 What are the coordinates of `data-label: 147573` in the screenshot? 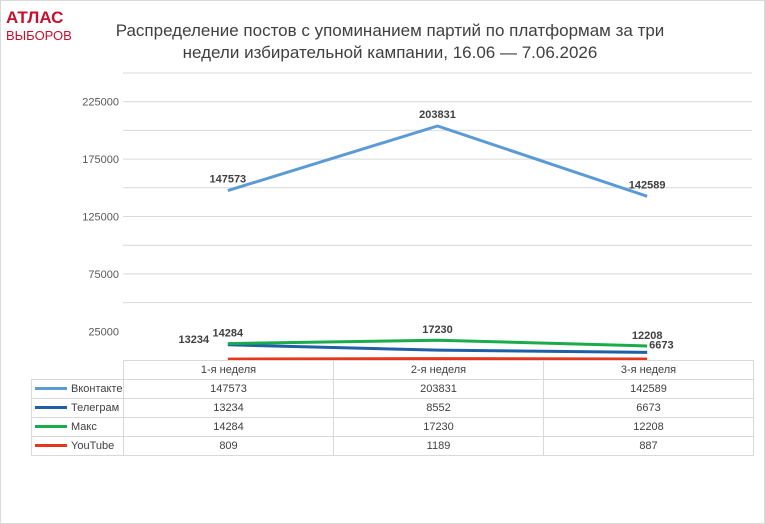 It's located at (227, 180).